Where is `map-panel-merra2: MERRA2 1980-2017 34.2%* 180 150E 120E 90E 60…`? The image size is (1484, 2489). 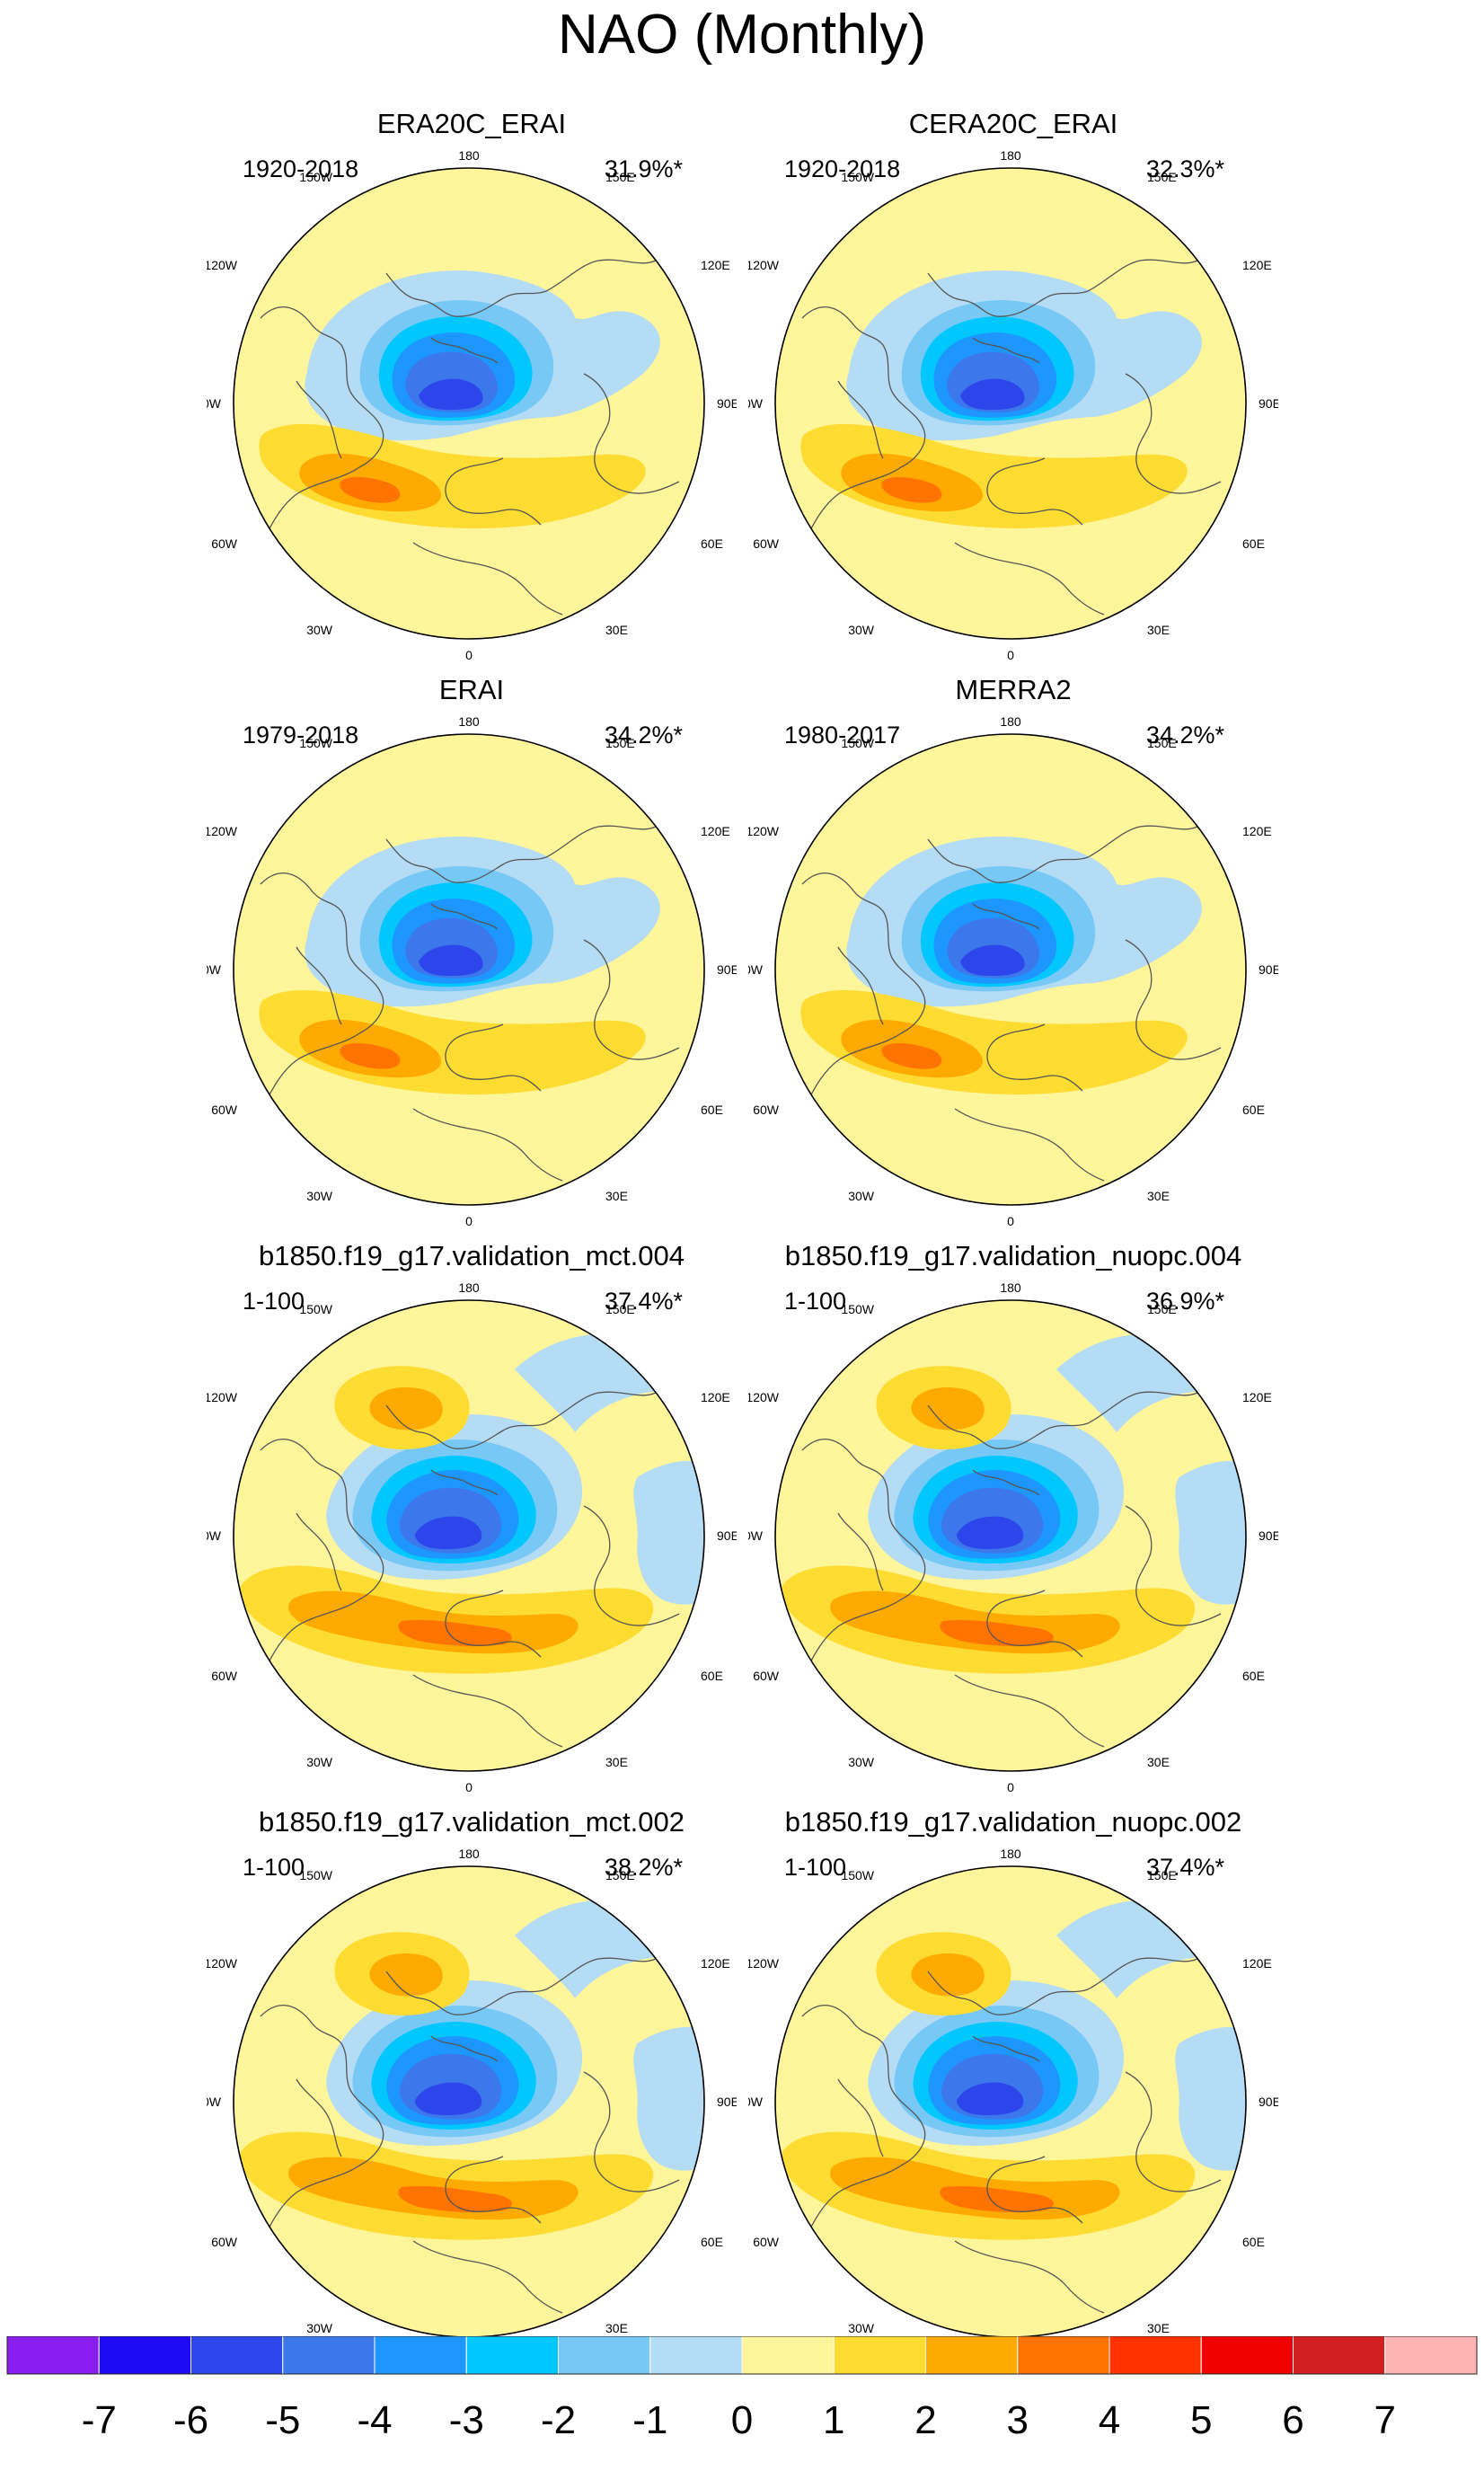
map-panel-merra2: MERRA2 1980-2017 34.2%* 180 150E 120E 90E 60… is located at coordinates (1013, 952).